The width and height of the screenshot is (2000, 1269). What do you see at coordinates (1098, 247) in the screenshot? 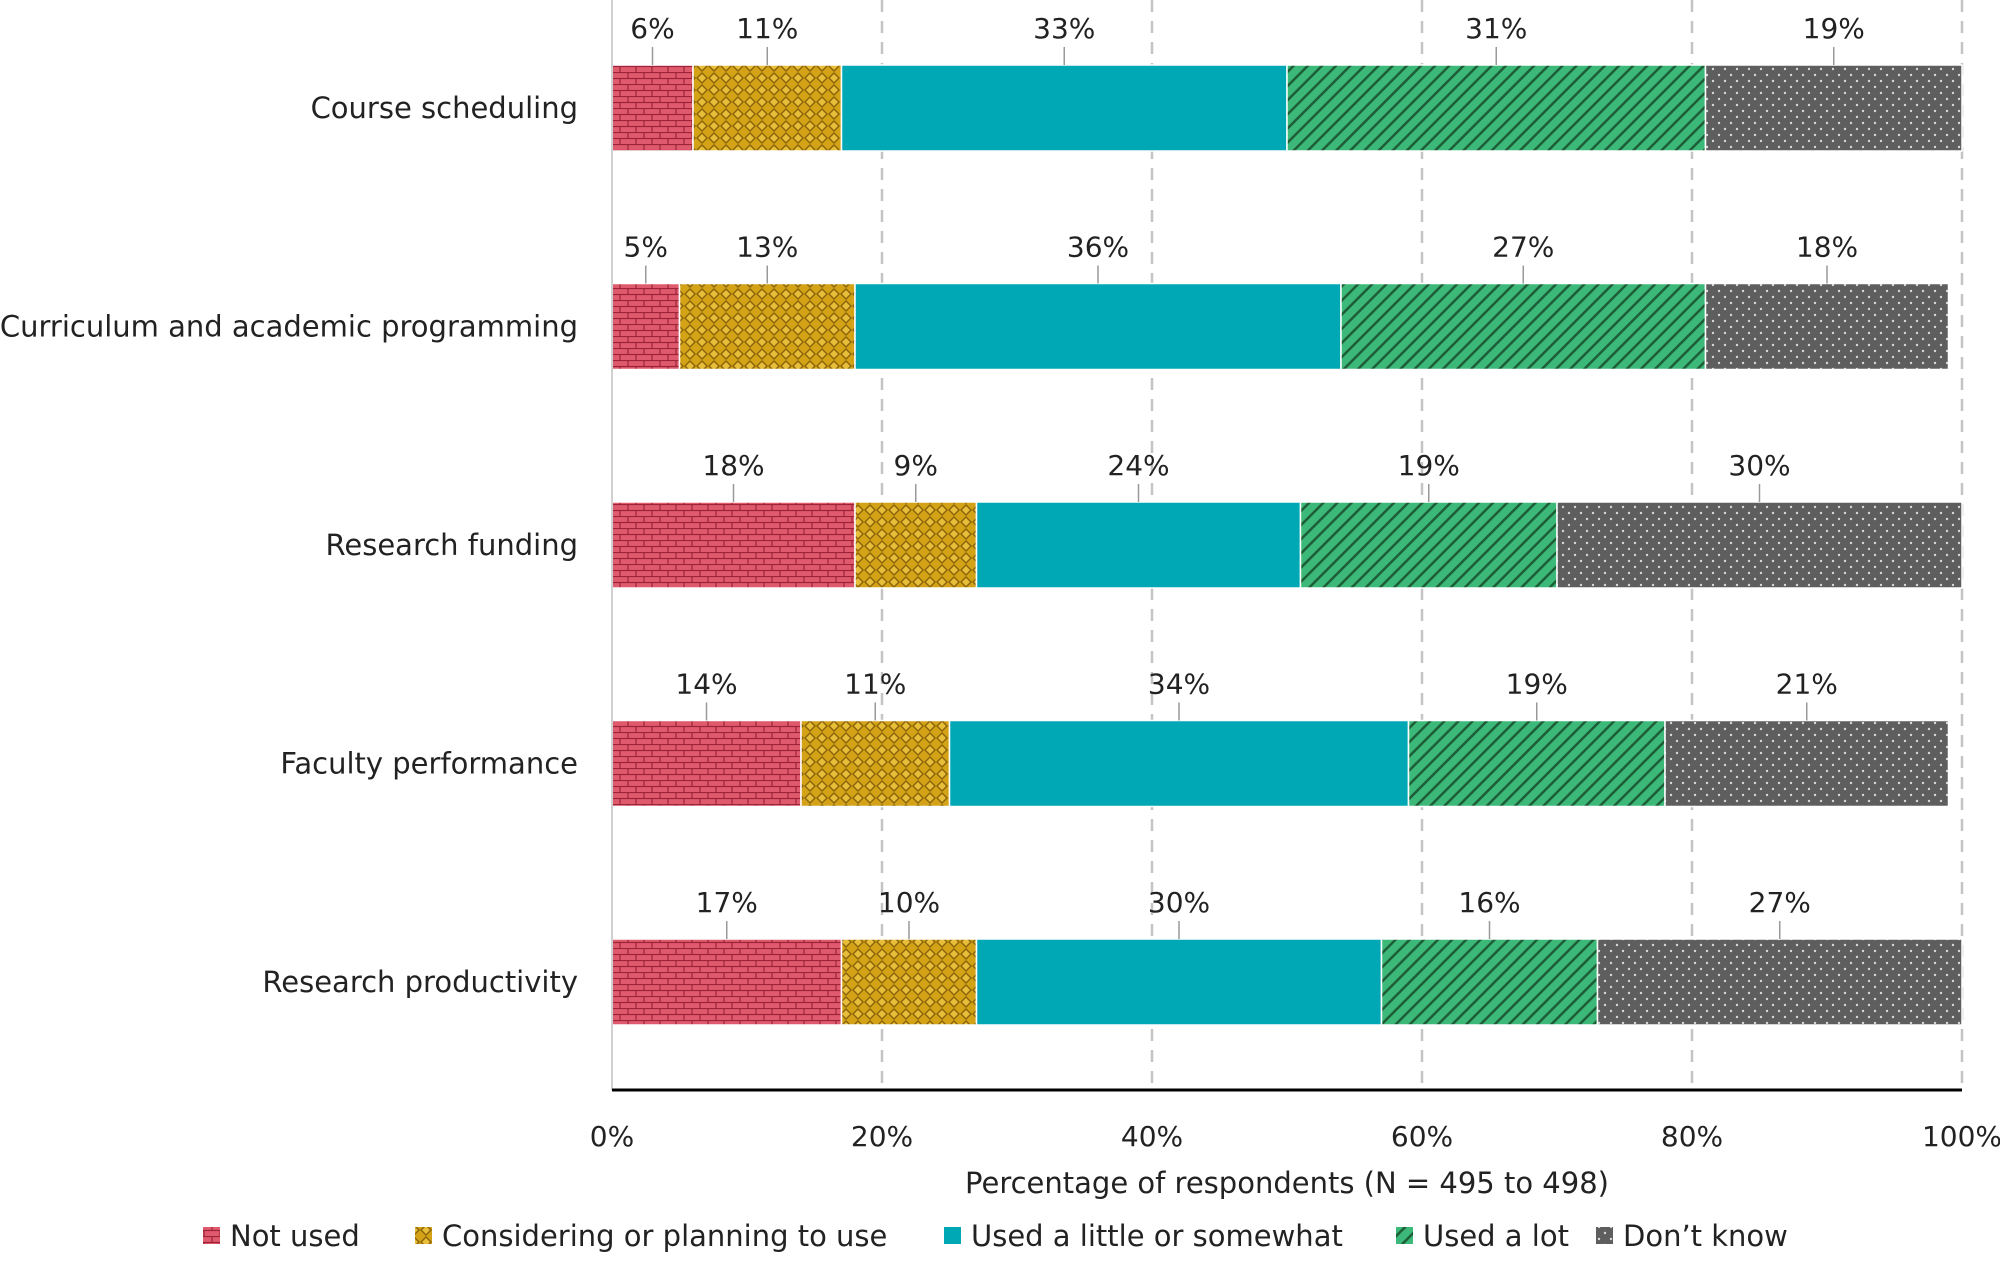
I see `data-label-used-a-little-or-somewhat-curriculum-and-academic-programming: 36%` at bounding box center [1098, 247].